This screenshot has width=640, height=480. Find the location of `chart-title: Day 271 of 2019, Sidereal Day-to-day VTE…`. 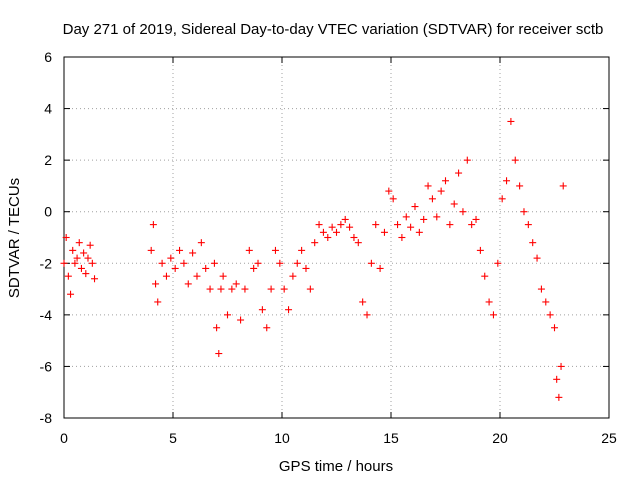

chart-title: Day 271 of 2019, Sidereal Day-to-day VTE… is located at coordinates (333, 29).